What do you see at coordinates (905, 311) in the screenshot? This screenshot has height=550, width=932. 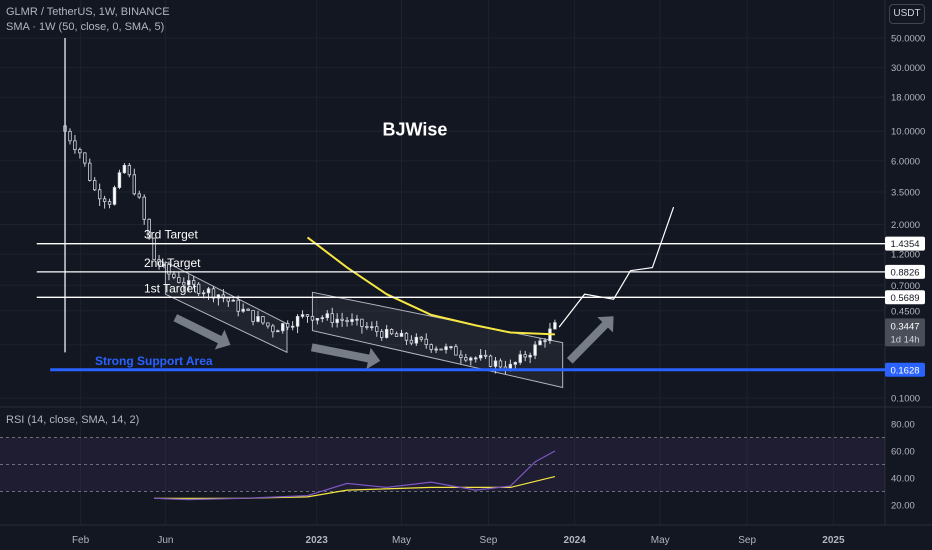 I see `price-tick-label: 0.4500` at bounding box center [905, 311].